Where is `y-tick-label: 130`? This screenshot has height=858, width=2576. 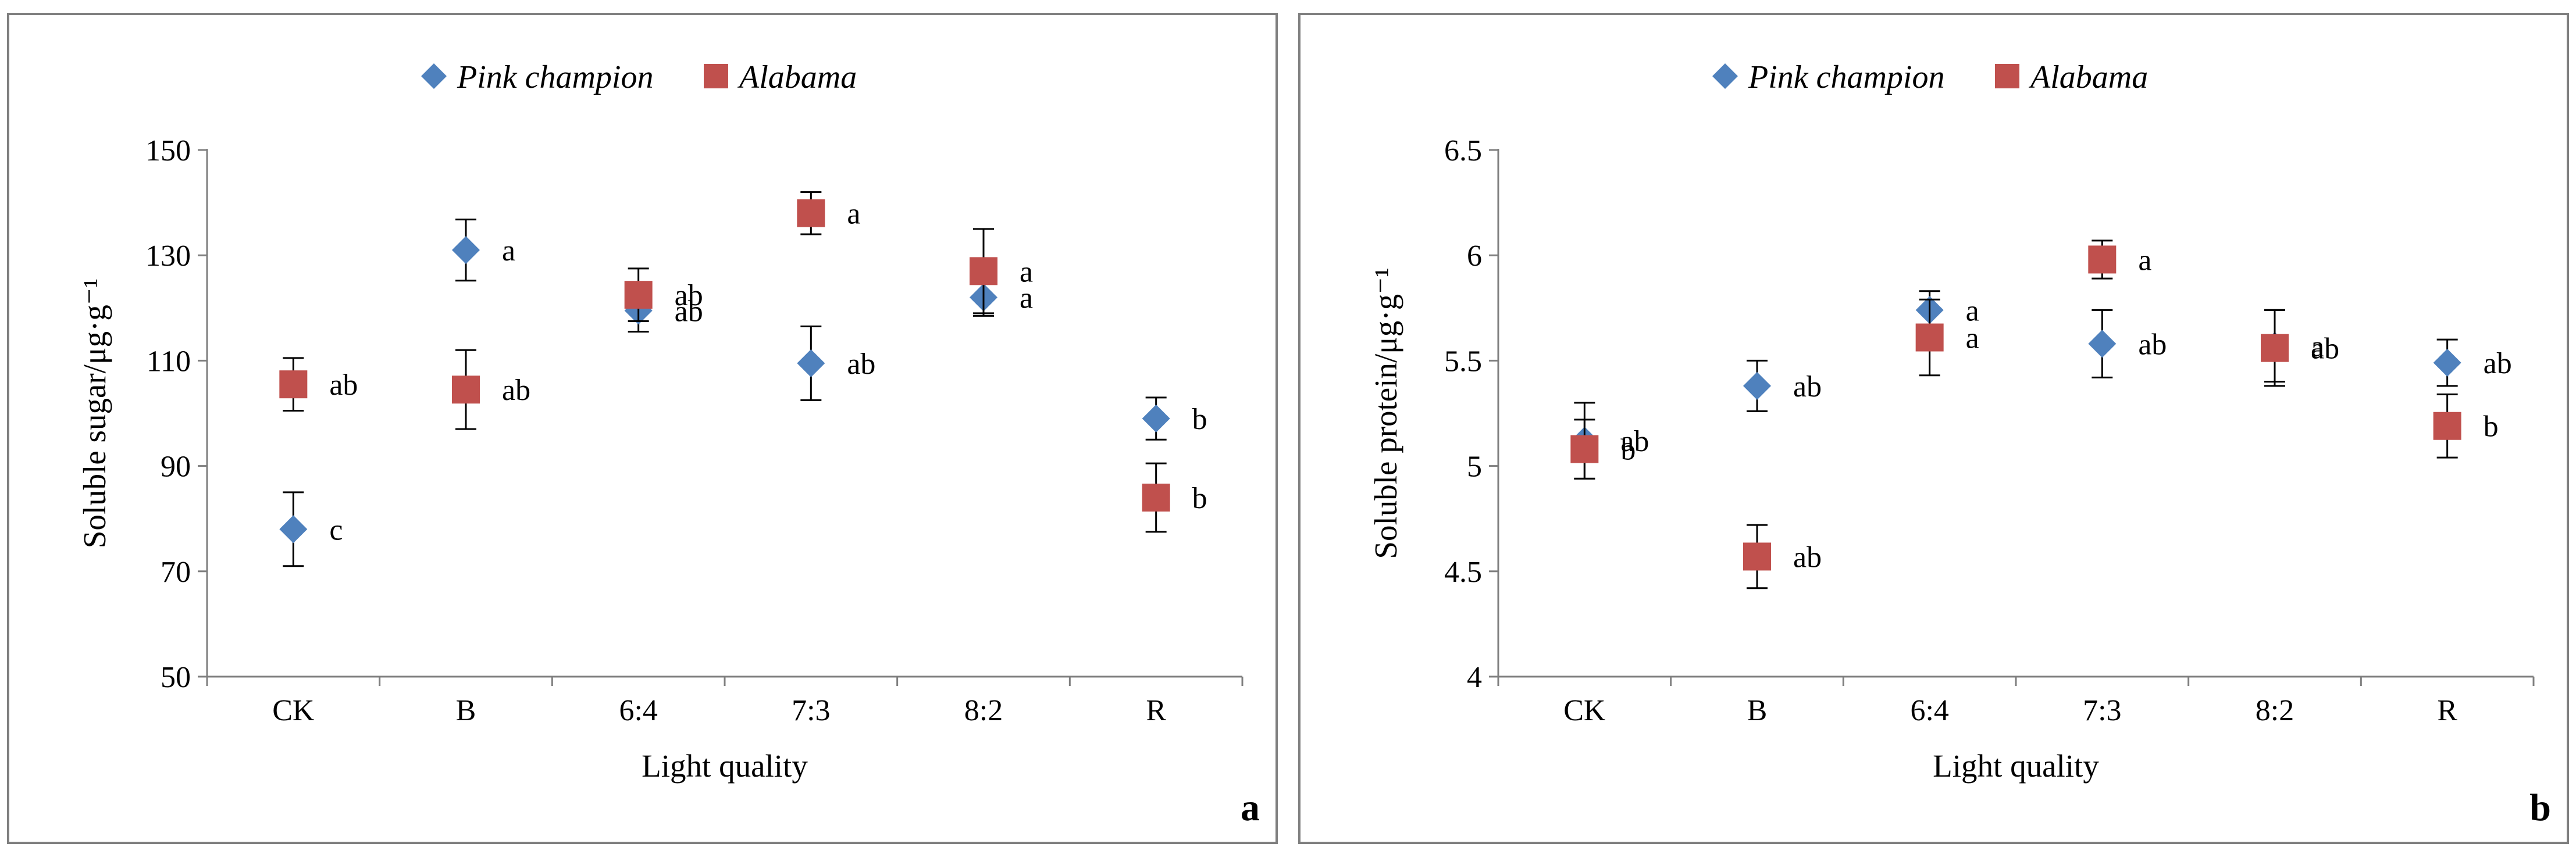 y-tick-label: 130 is located at coordinates (168, 256).